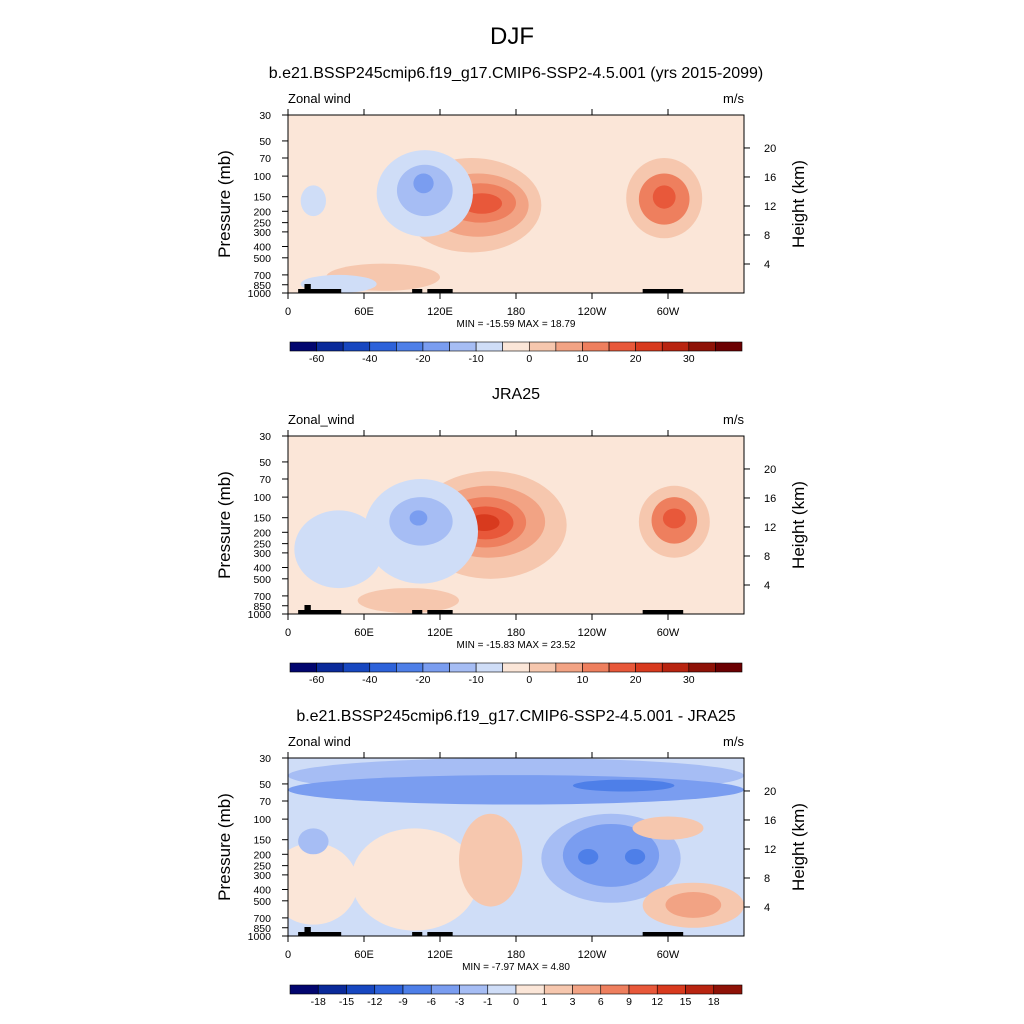 Image resolution: width=1024 pixels, height=1024 pixels. I want to click on colorbar-tick-label: 20, so click(636, 359).